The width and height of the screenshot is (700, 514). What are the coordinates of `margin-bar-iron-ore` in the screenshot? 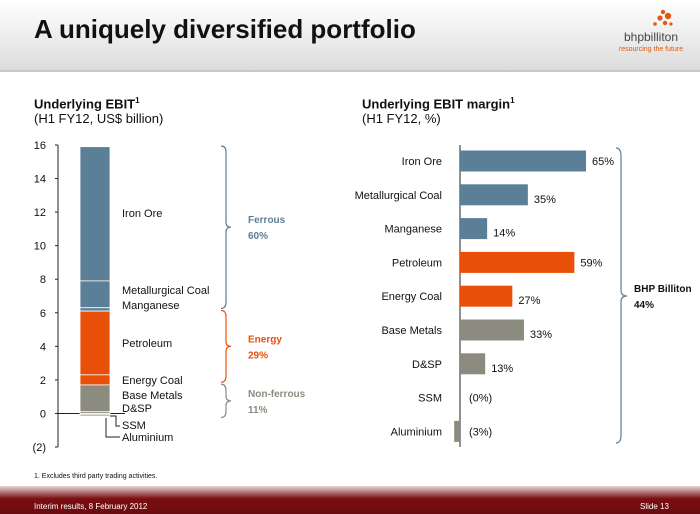 It's located at (523, 161).